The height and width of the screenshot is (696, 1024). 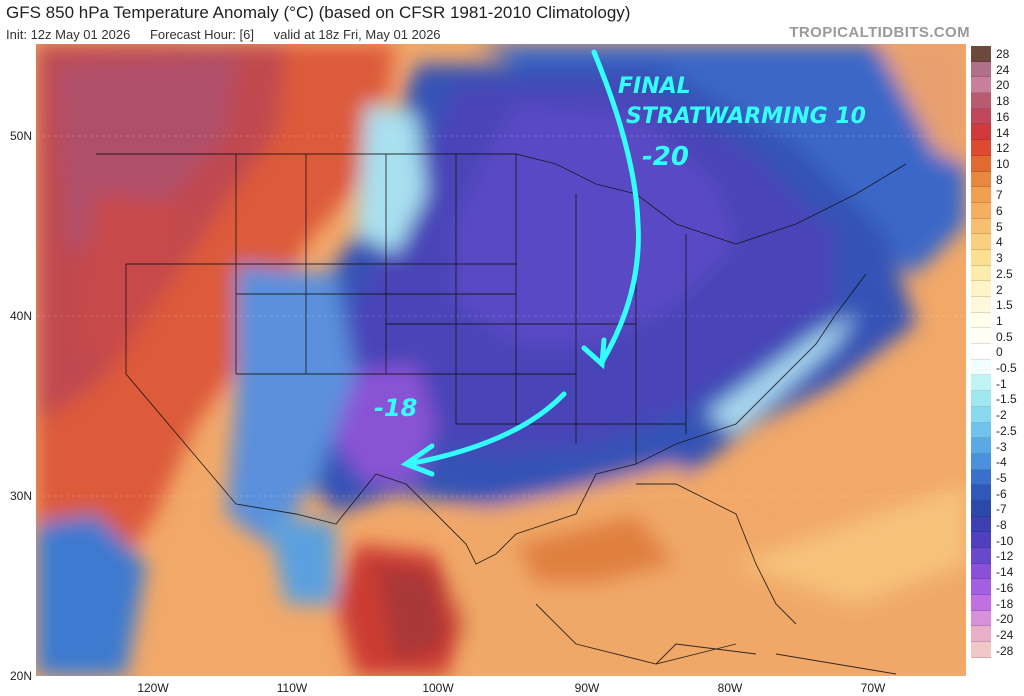 What do you see at coordinates (1005, 572) in the screenshot?
I see `colorbar-label: -14` at bounding box center [1005, 572].